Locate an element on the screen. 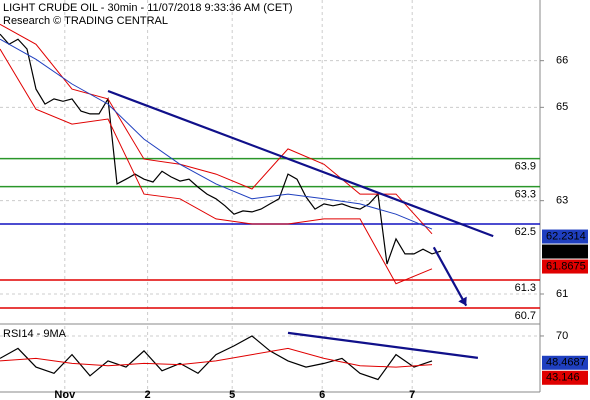  price-label: 48.4687 is located at coordinates (566, 363).